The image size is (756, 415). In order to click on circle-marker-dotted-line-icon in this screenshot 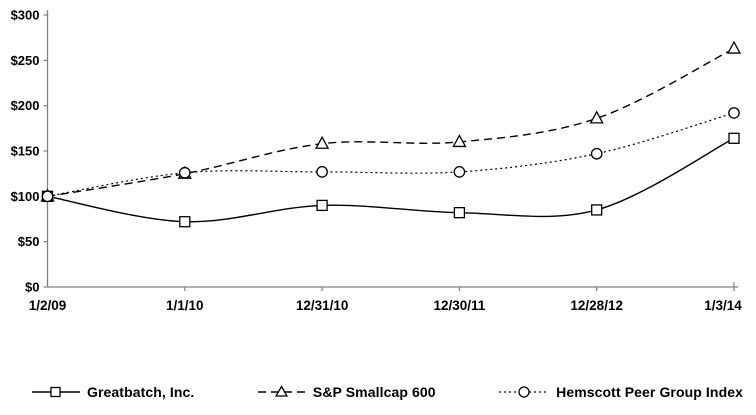, I will do `click(524, 392)`.